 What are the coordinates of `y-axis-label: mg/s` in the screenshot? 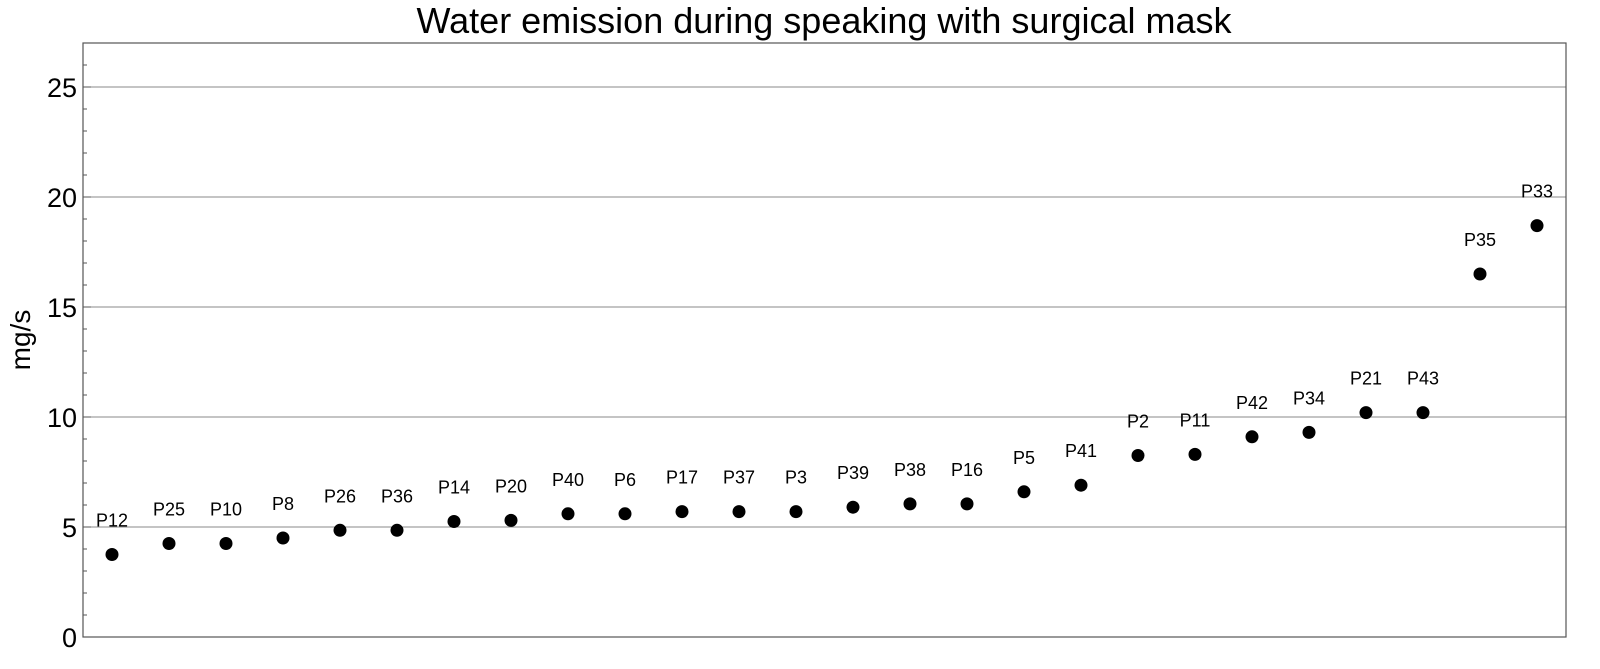 It's located at (20, 340).